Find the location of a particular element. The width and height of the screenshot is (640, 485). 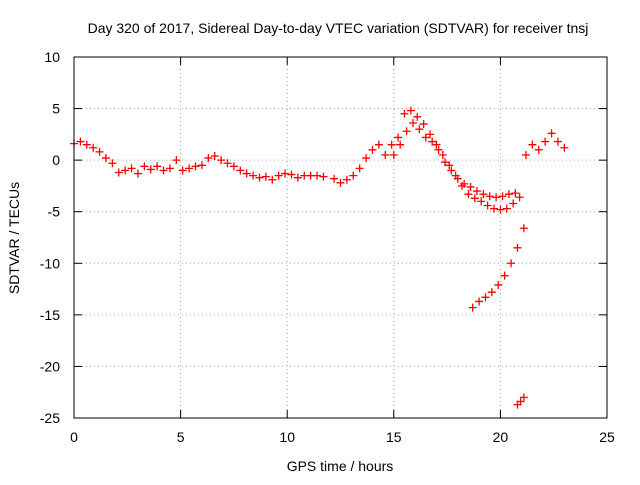

x-tick-label: 0 is located at coordinates (74, 437).